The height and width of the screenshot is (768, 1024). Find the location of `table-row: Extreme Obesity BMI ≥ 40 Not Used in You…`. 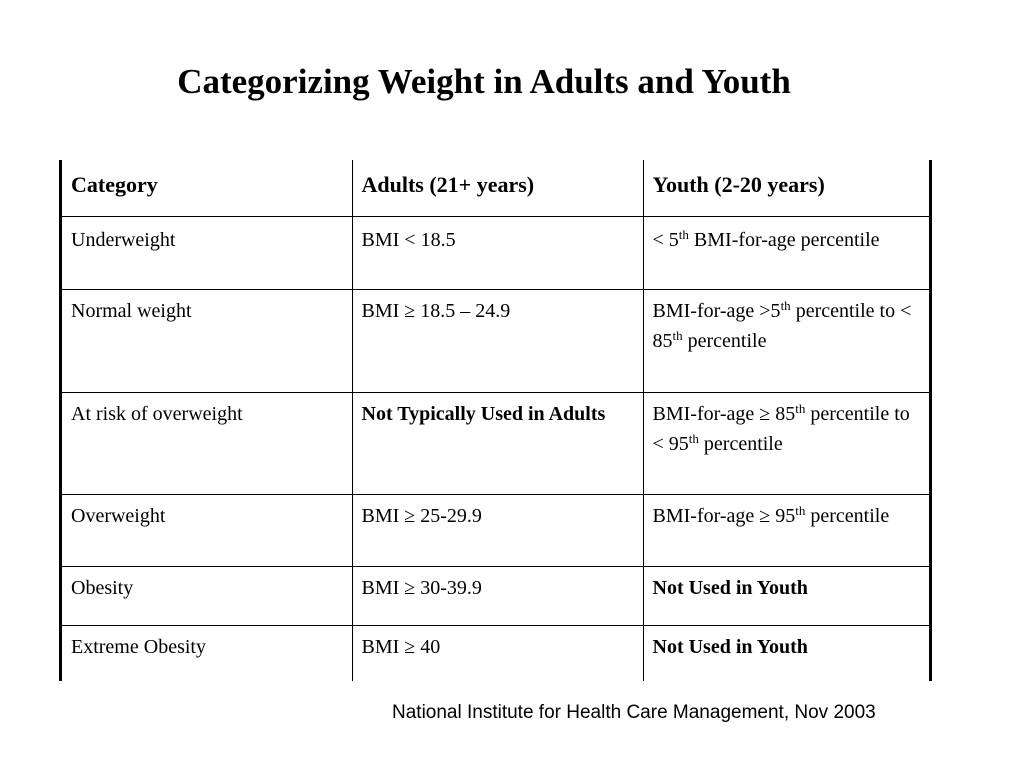

table-row: Extreme Obesity BMI ≥ 40 Not Used in You… is located at coordinates (495, 653).